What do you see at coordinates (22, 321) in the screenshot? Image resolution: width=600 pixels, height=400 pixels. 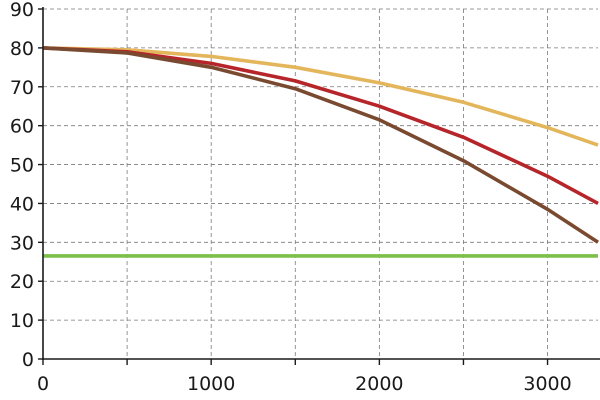 I see `y-tick-label: 10` at bounding box center [22, 321].